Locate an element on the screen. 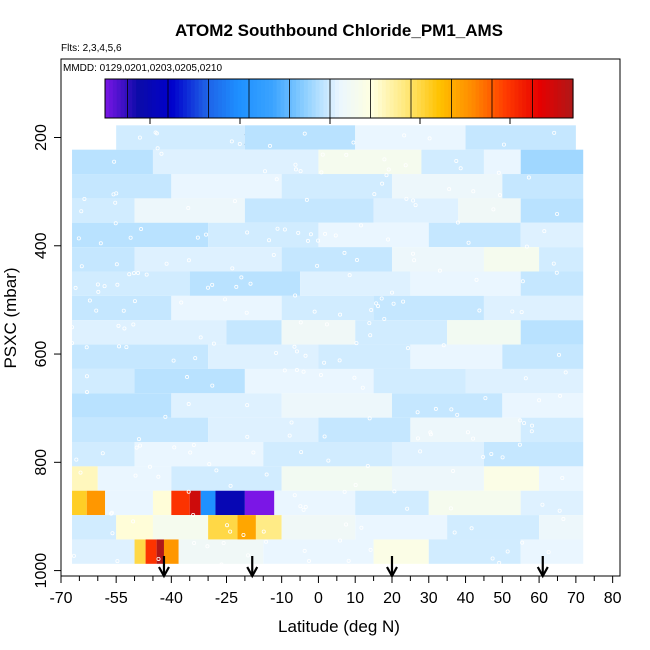 The image size is (650, 650). x-tick-label: 60 is located at coordinates (539, 598).